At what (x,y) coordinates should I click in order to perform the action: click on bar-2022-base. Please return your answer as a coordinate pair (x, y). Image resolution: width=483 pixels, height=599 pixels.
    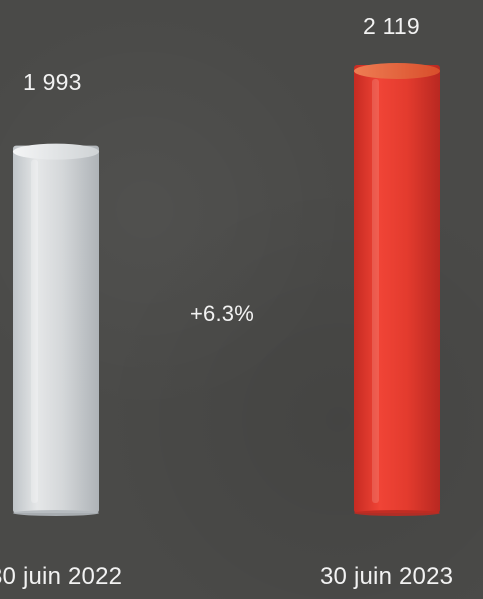
    Looking at the image, I should click on (56, 513).